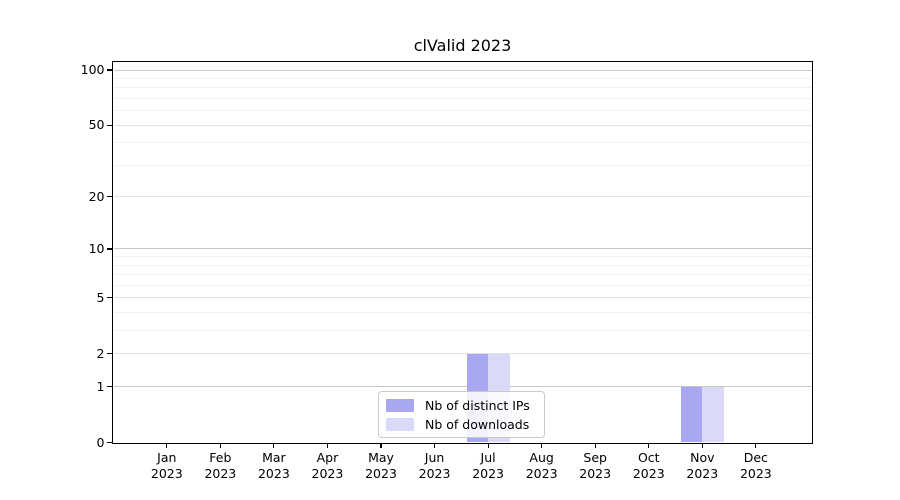 The height and width of the screenshot is (500, 900). Describe the element at coordinates (100, 442) in the screenshot. I see `y-tick-label: 0` at that location.